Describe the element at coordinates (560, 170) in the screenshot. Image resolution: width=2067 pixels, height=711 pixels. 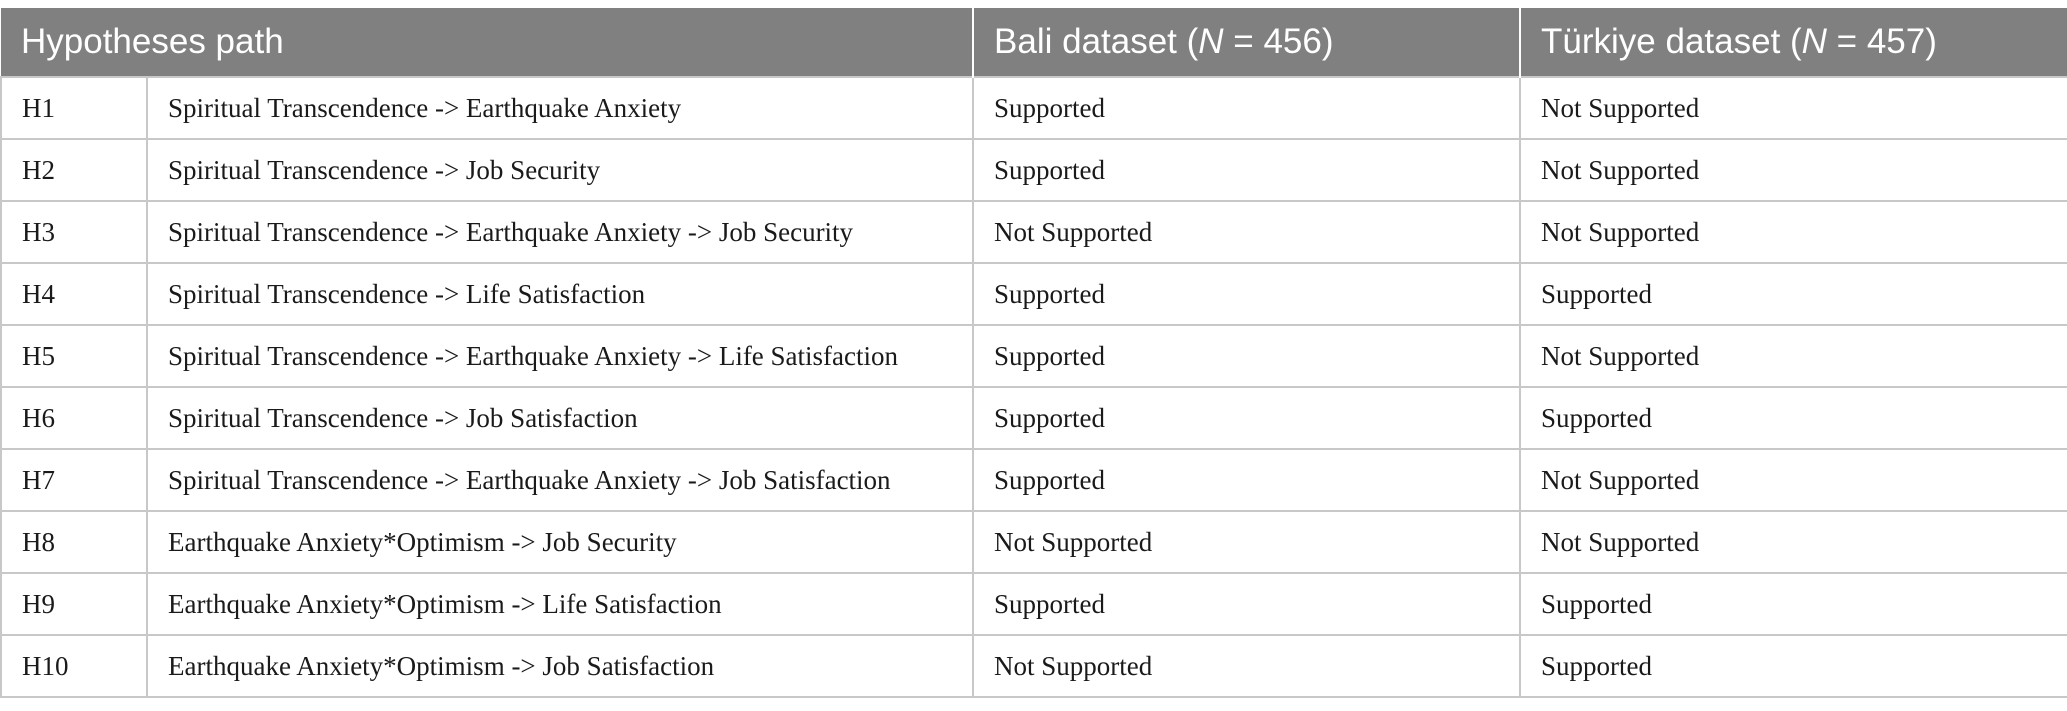
I see `hypothesis-path-cell: Spiritual Transcendence -> Job Security` at that location.